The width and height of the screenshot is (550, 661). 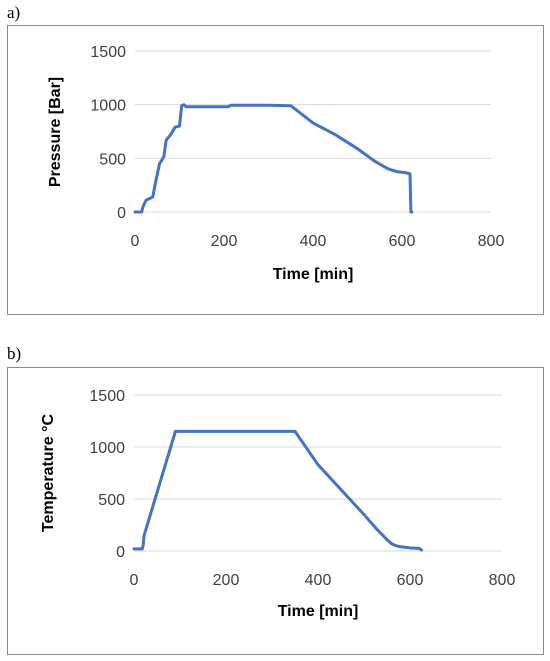 I want to click on pressure-y-tick-label: 0, so click(x=121, y=213).